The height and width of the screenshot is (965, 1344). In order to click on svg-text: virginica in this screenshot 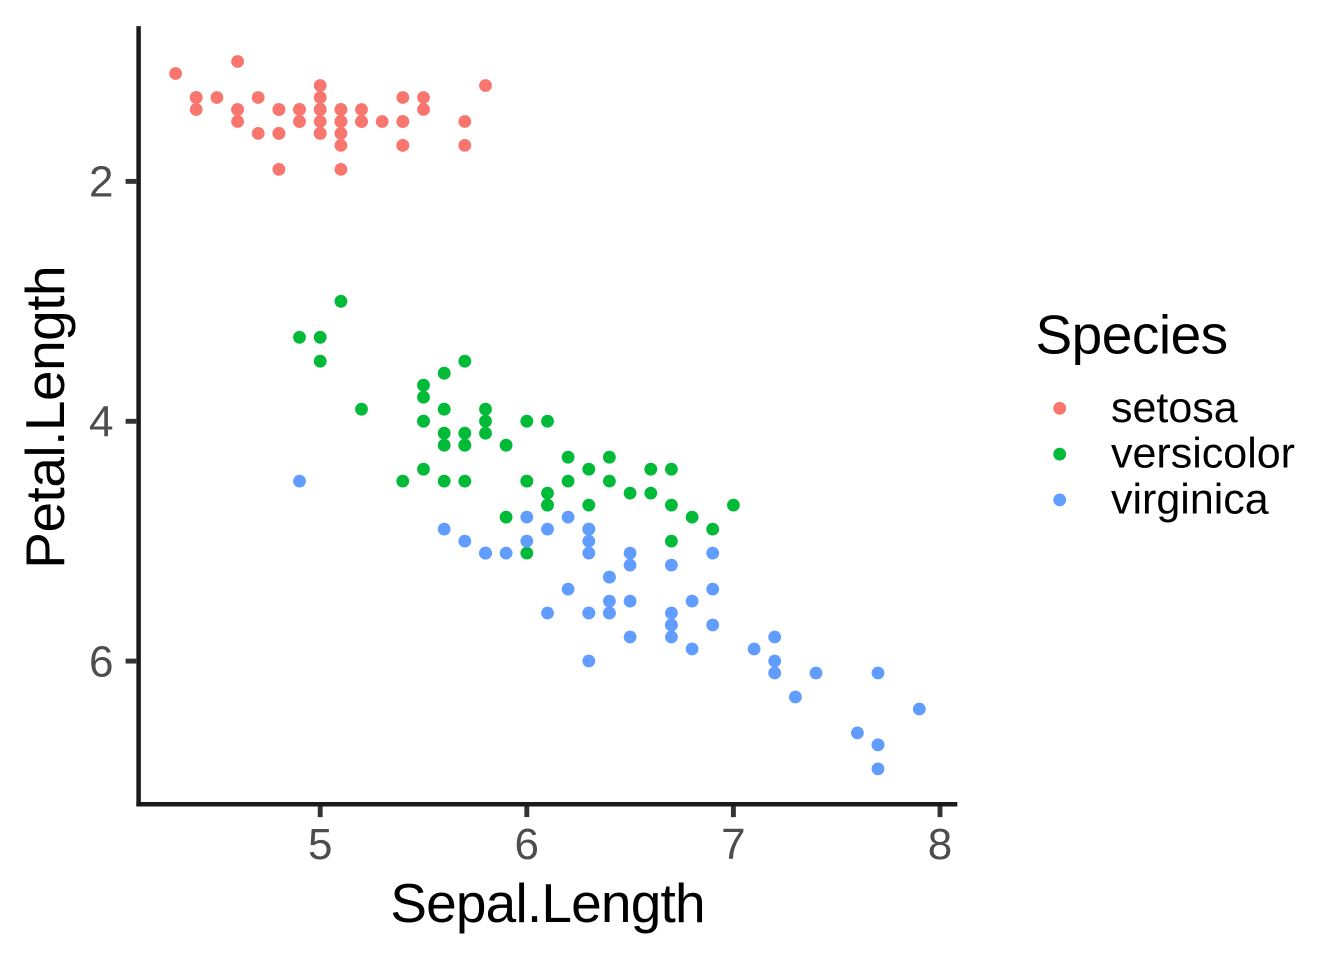, I will do `click(1190, 499)`.